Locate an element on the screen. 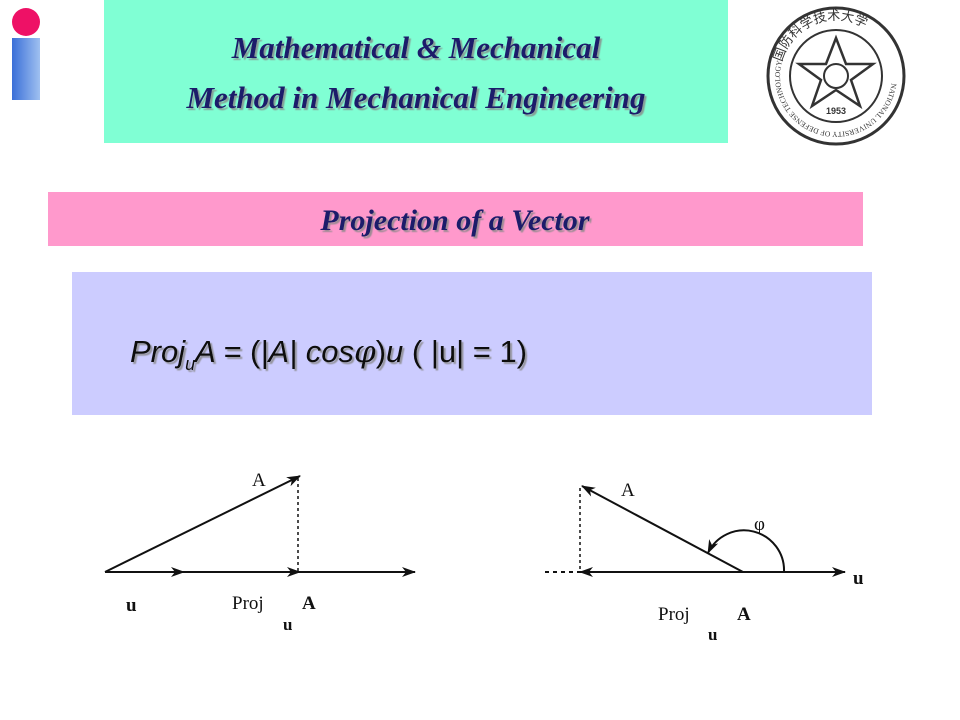 This screenshot has height=720, width=960. diagram-left is located at coordinates (260, 526).